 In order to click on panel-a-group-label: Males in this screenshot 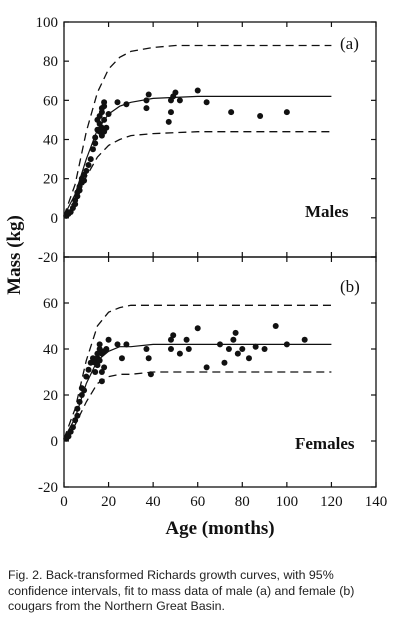, I will do `click(327, 211)`.